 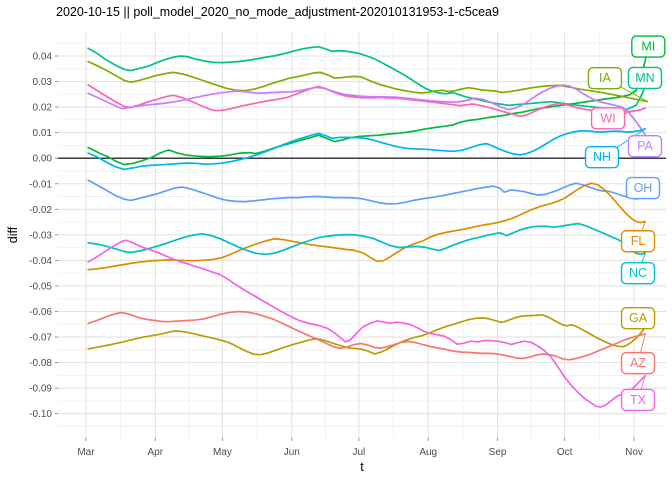 I want to click on state-label-MI: MI, so click(x=648, y=46).